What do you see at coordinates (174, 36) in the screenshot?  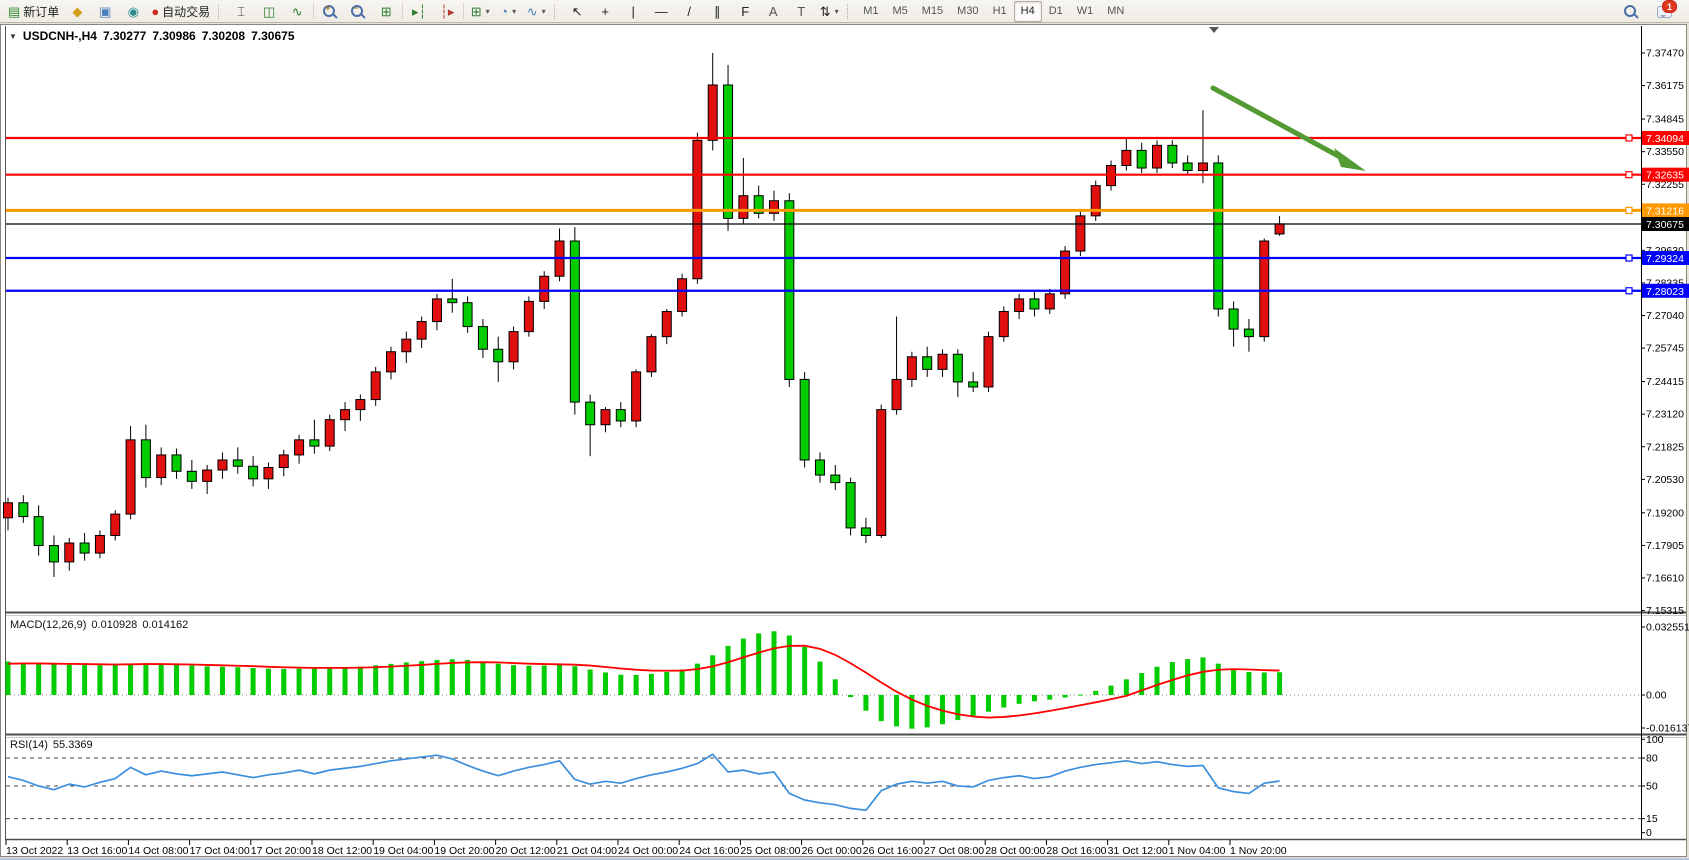 I see `chart-high-value: 7.30986` at bounding box center [174, 36].